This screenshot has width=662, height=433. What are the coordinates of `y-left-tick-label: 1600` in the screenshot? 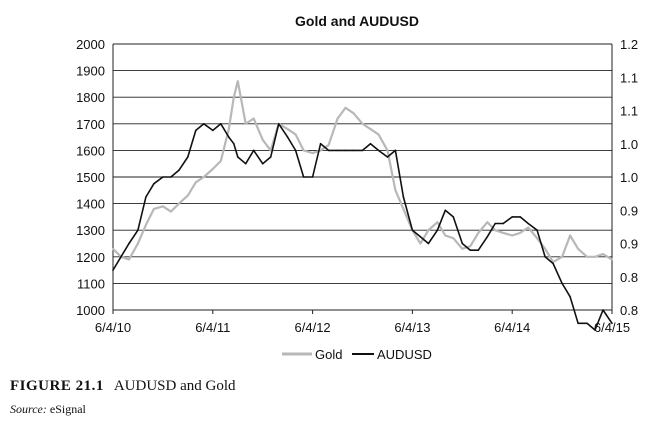 It's located at (90, 150).